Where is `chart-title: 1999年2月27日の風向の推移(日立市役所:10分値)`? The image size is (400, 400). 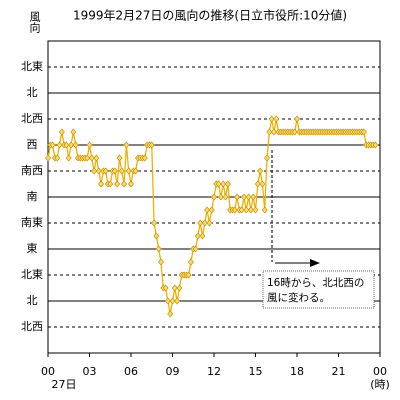 chart-title: 1999年2月27日の風向の推移(日立市役所:10分値) is located at coordinates (210, 15).